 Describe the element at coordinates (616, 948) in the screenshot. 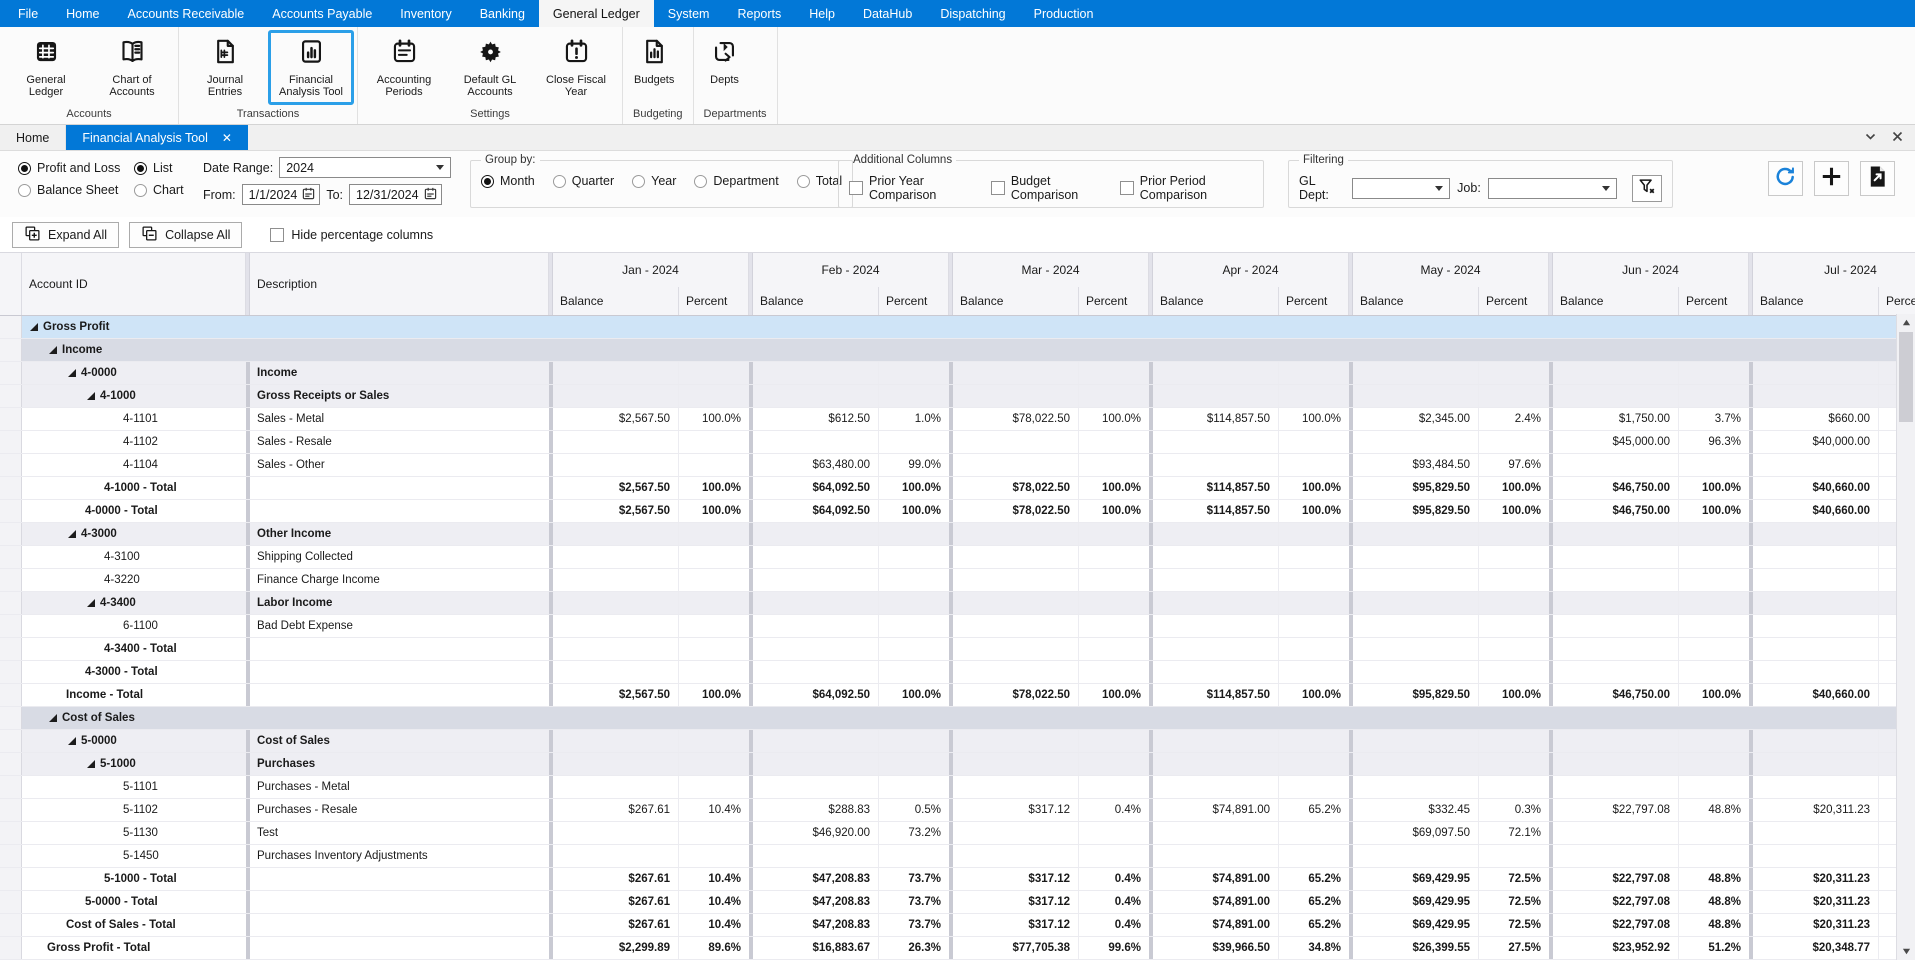

I see `balance-cell: $2,299.89` at that location.